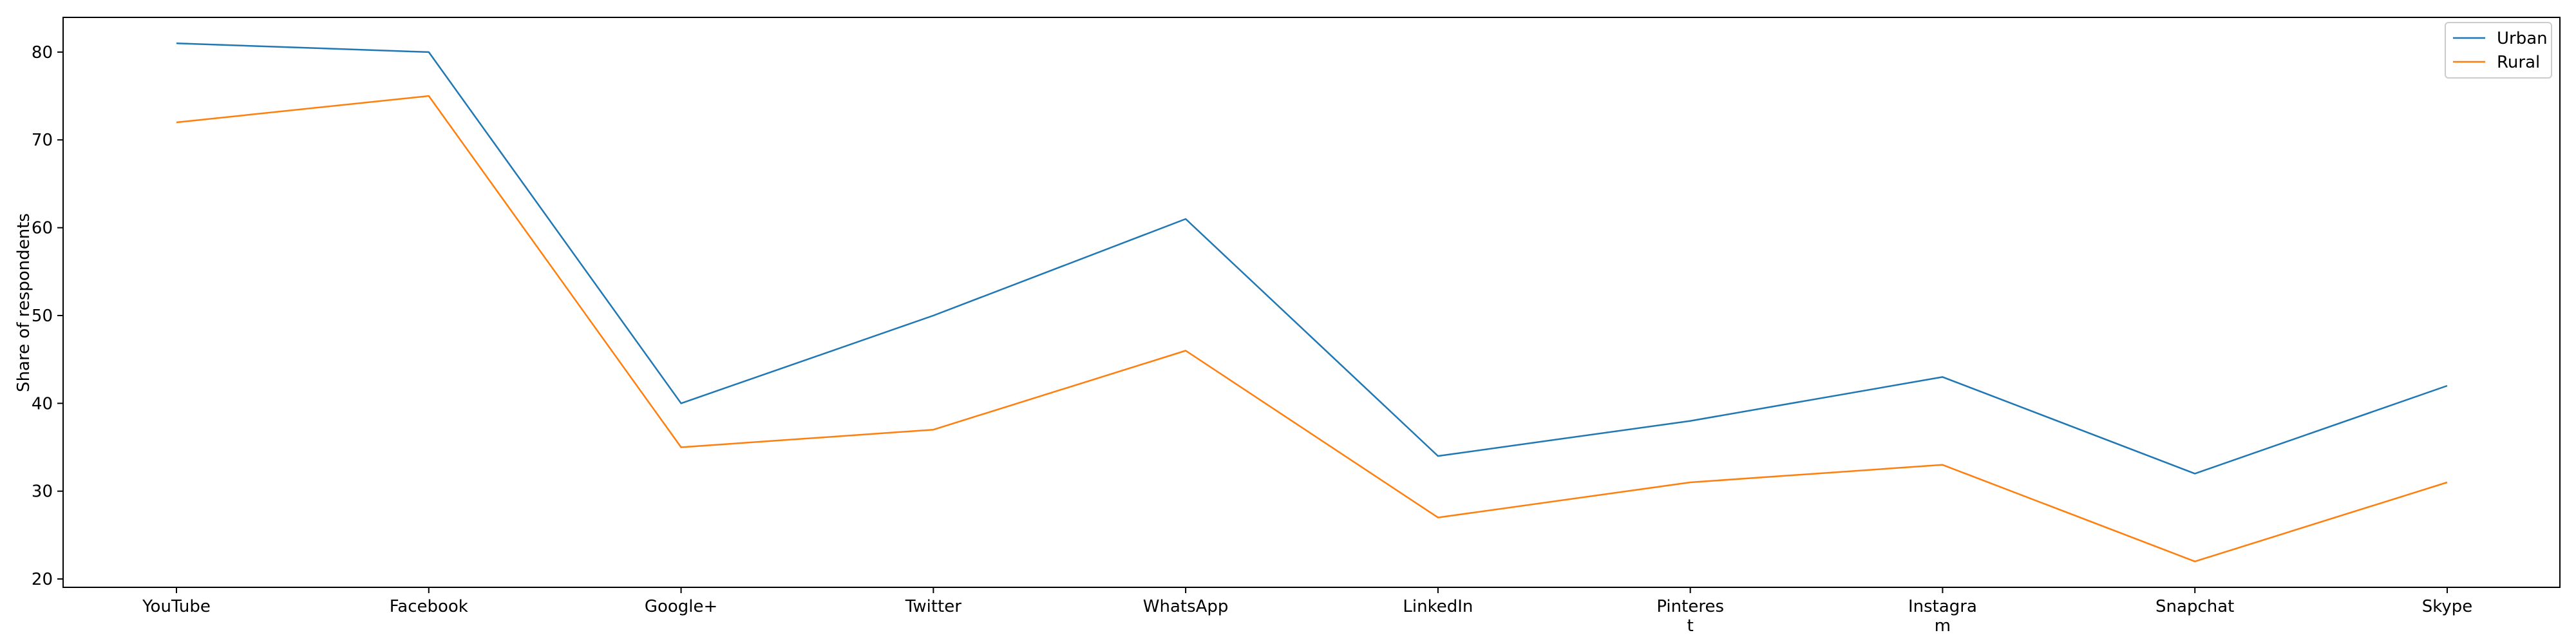  Describe the element at coordinates (933, 606) in the screenshot. I see `x-tick-label: Twitter` at that location.